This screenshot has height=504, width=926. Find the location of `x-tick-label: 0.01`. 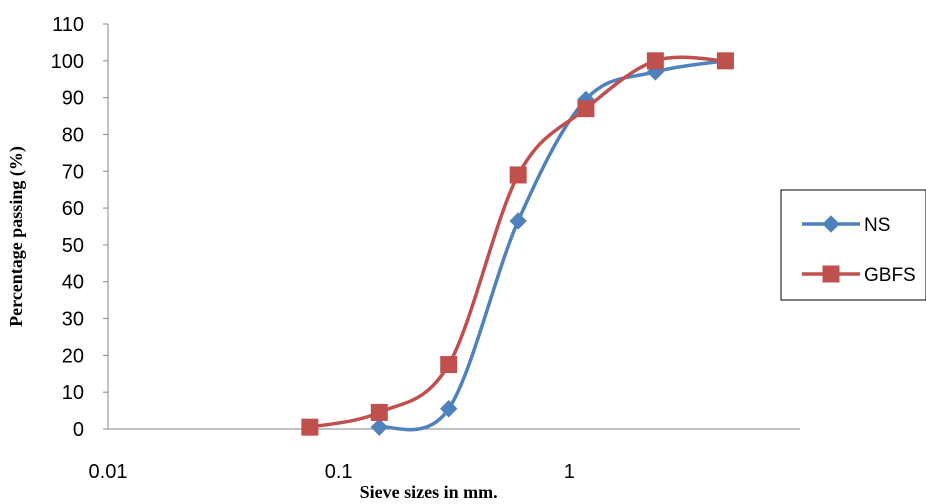

x-tick-label: 0.01 is located at coordinates (108, 472).